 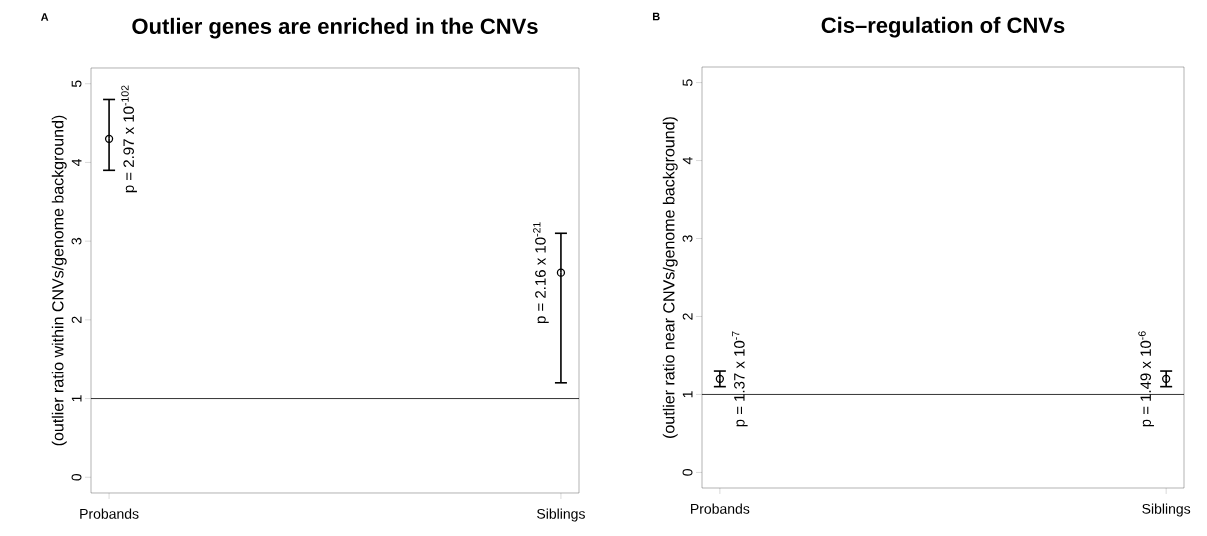 What do you see at coordinates (943, 27) in the screenshot?
I see `chart-title: Cis–regulation of CNVs` at bounding box center [943, 27].